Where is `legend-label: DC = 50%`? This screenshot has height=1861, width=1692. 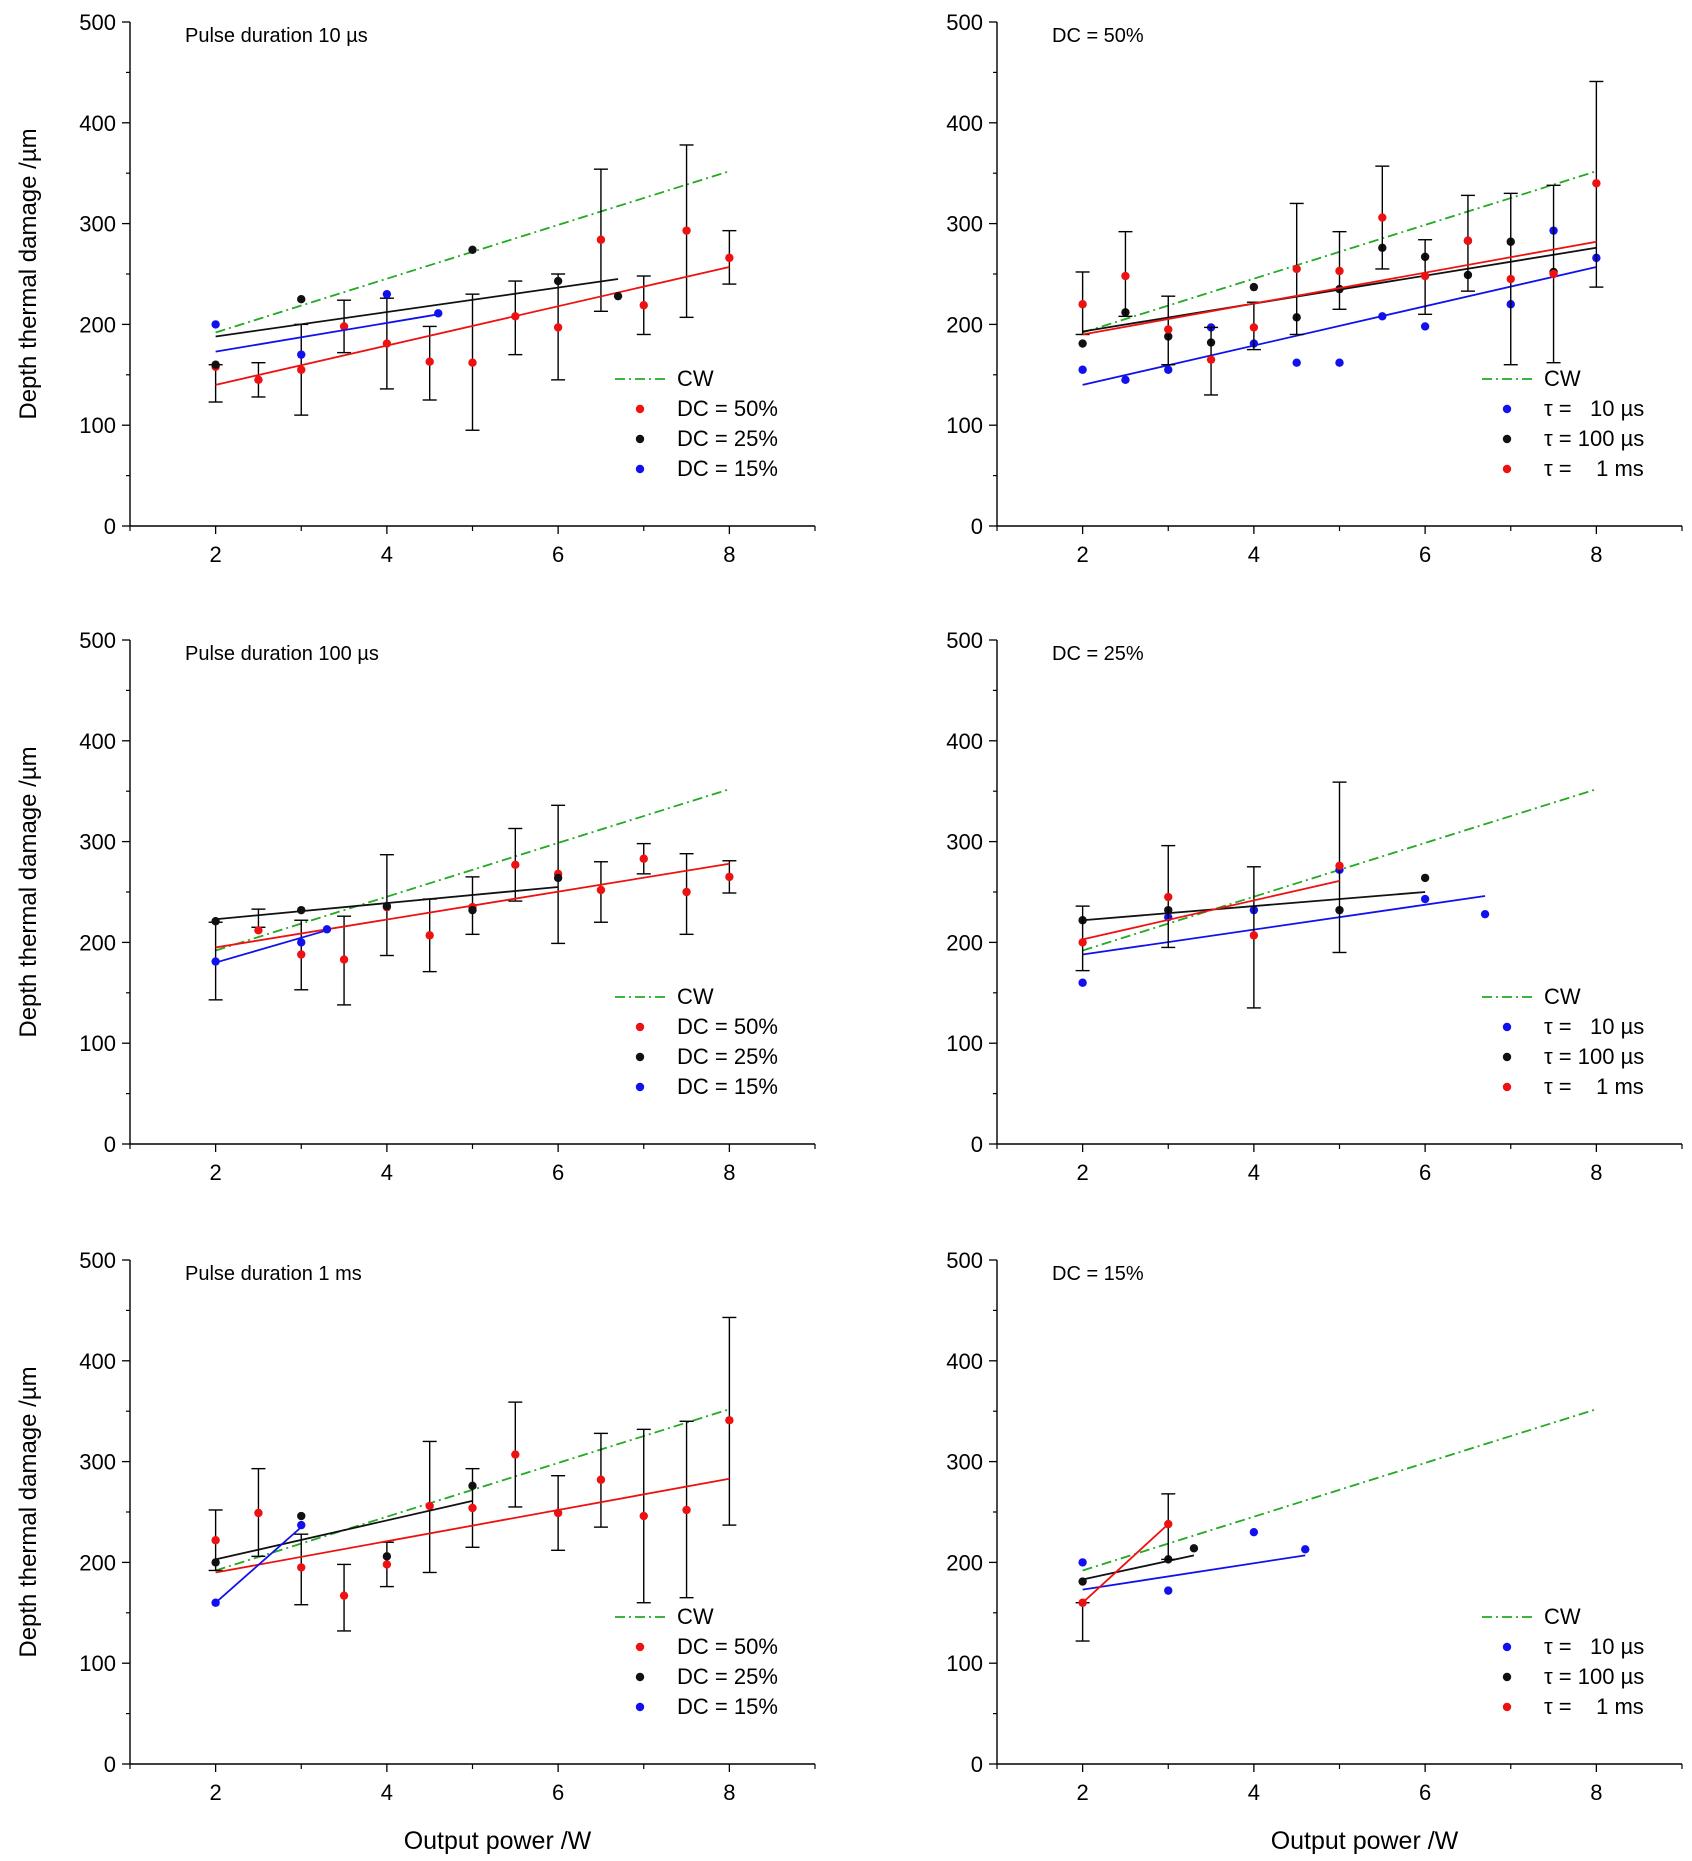 legend-label: DC = 50% is located at coordinates (727, 1646).